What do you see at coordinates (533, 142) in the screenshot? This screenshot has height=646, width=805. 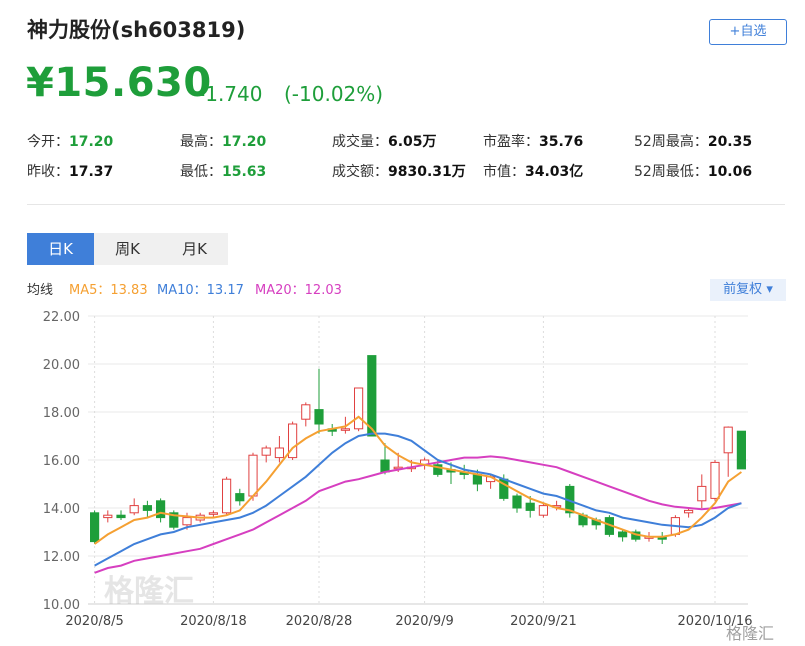 I see `stat-pe: 市盈率：35.76` at bounding box center [533, 142].